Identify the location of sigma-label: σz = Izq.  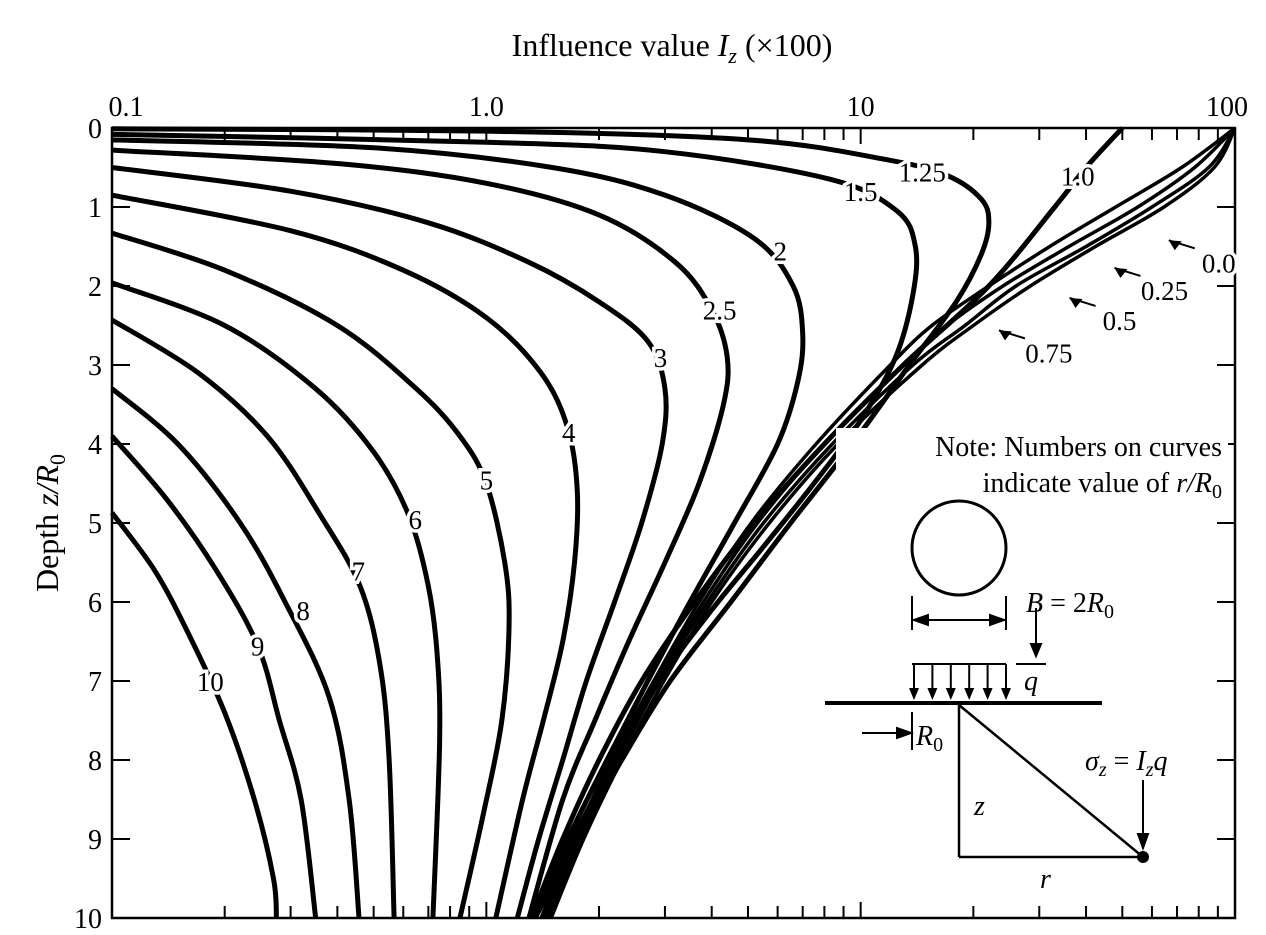
(1126, 763).